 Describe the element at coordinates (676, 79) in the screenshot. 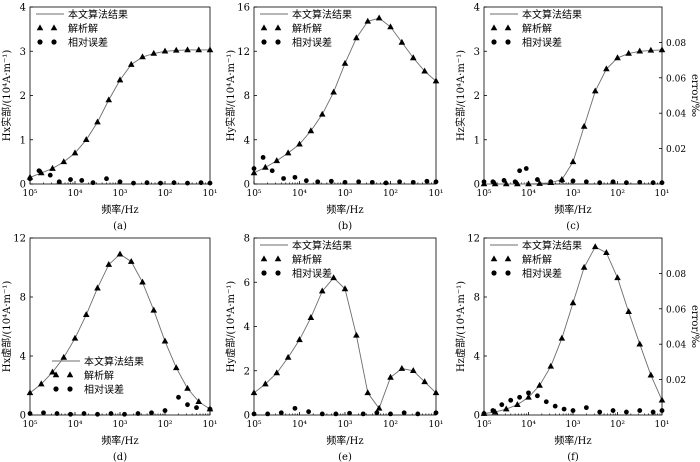

I see `right-y-tick-label: 0.06` at that location.